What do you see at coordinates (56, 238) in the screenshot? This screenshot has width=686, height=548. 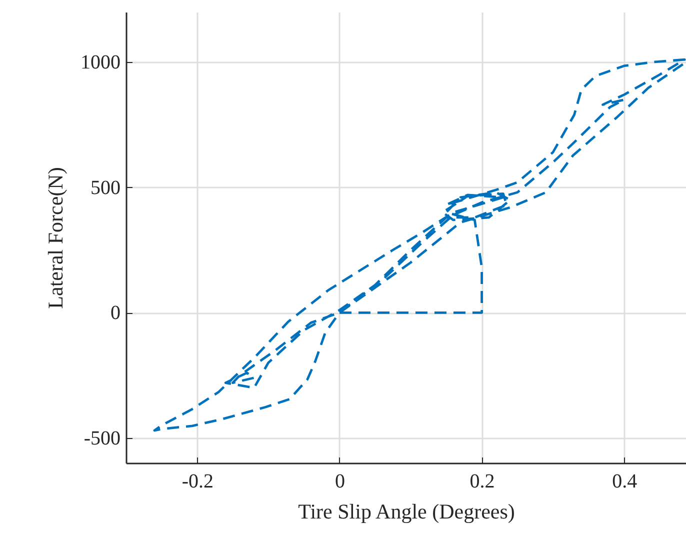 I see `y-axis-title: Lateral Force(N)` at bounding box center [56, 238].